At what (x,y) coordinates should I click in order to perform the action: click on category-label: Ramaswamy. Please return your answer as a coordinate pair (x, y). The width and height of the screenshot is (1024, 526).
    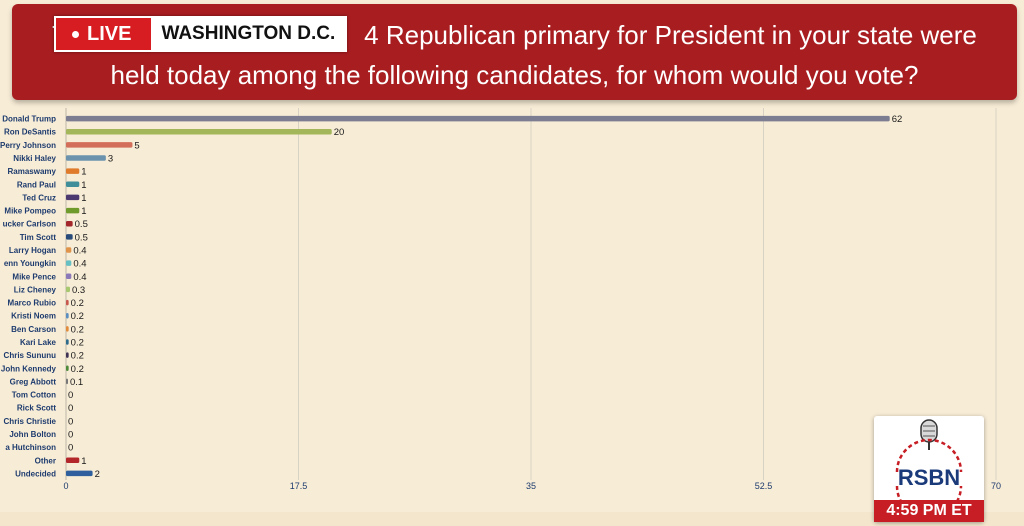
    Looking at the image, I should click on (32, 171).